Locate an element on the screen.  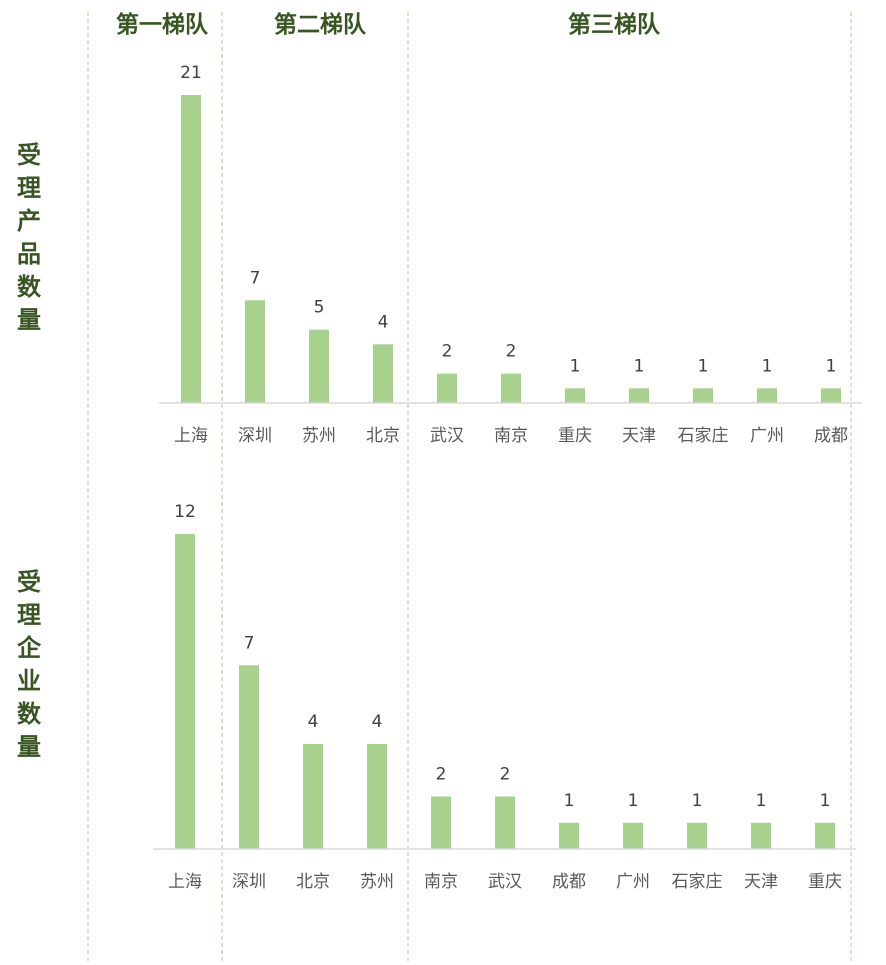
chart-title: 受理企业数量 is located at coordinates (29, 664).